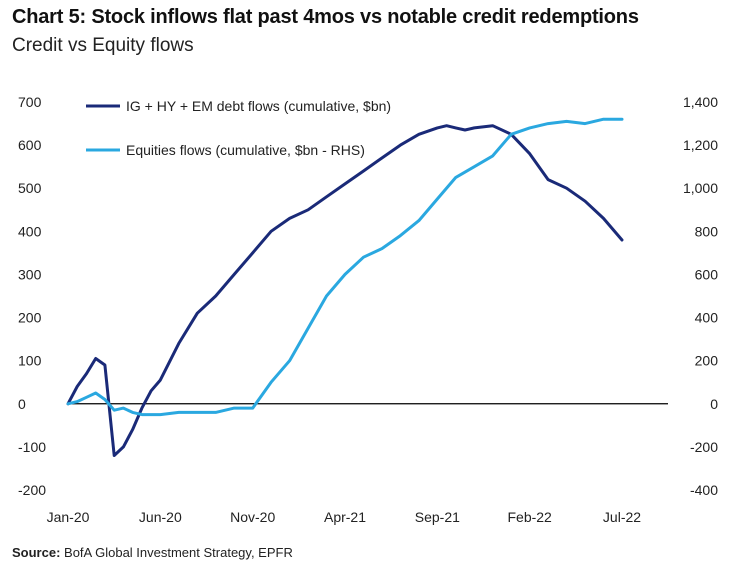  I want to click on right-y-tick-label: 1,200, so click(700, 145).